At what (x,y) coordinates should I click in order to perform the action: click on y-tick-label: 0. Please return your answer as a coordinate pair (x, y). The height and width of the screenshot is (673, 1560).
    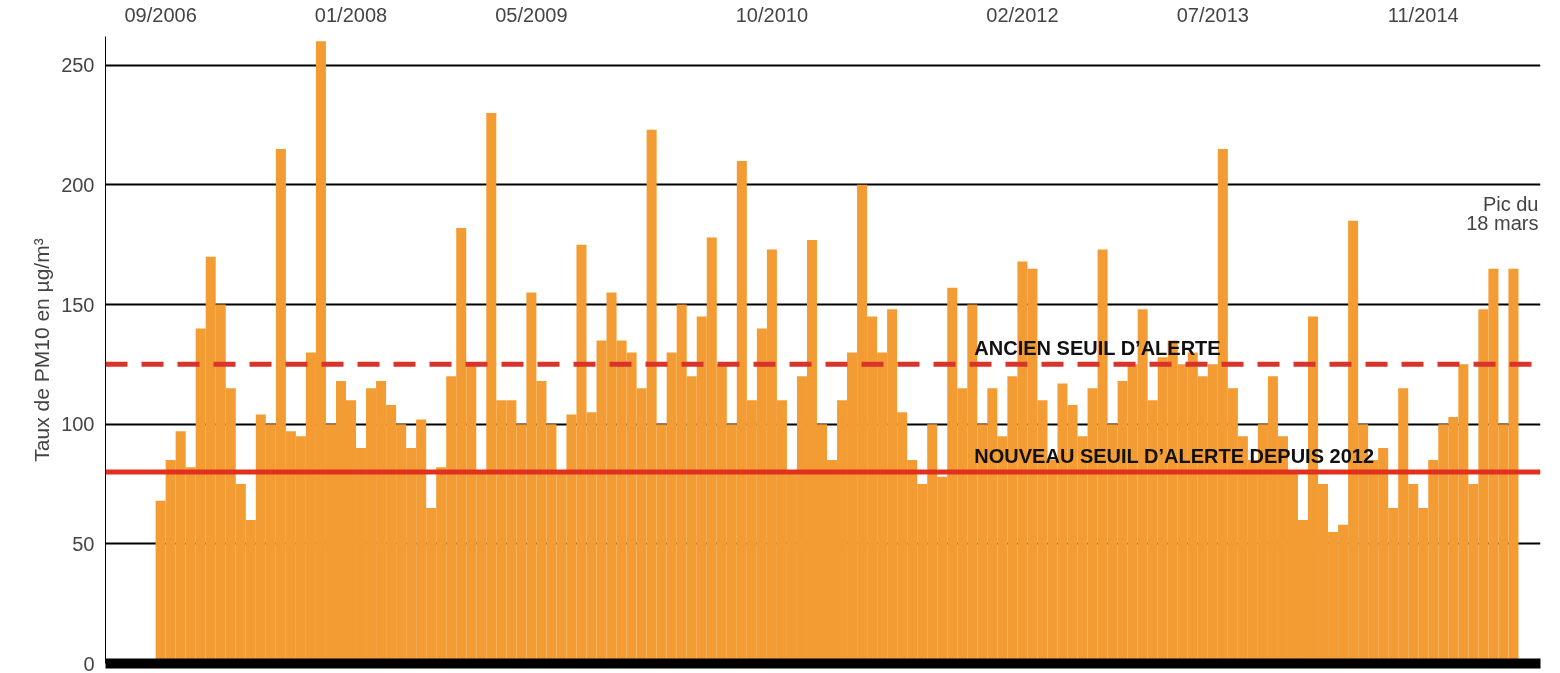
    Looking at the image, I should click on (89, 662).